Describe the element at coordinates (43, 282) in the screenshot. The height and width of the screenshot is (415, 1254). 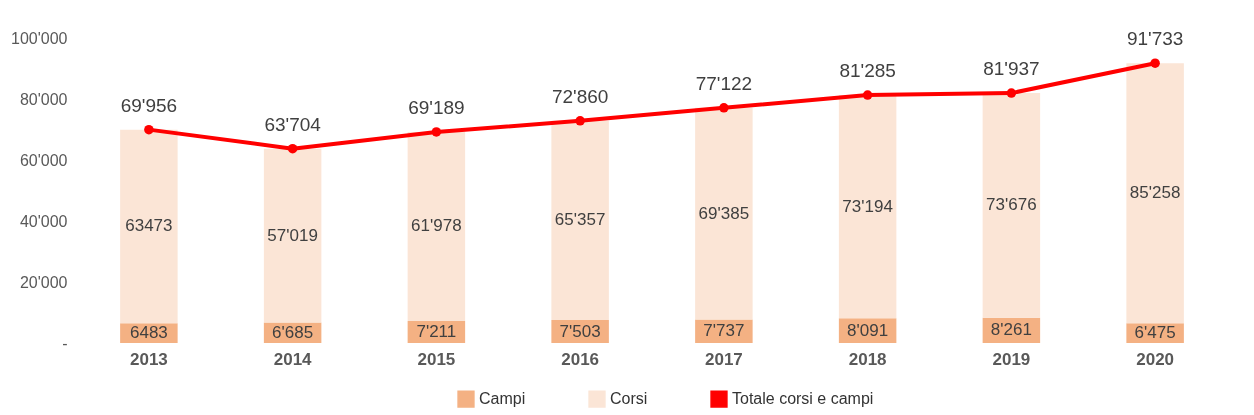
I see `y-tick-label: 20'000` at that location.